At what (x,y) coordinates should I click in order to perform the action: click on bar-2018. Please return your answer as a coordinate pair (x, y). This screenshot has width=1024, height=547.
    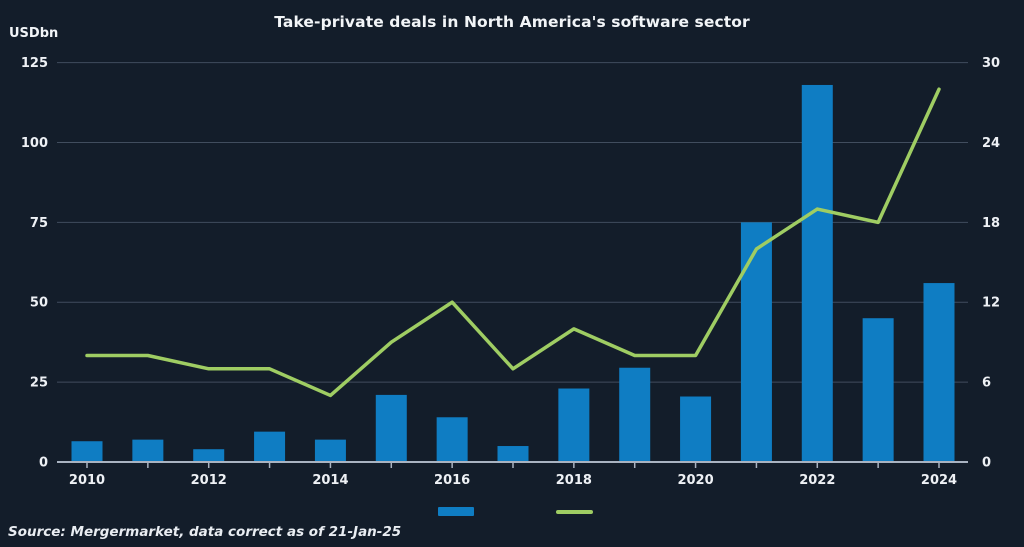
    Looking at the image, I should click on (574, 425).